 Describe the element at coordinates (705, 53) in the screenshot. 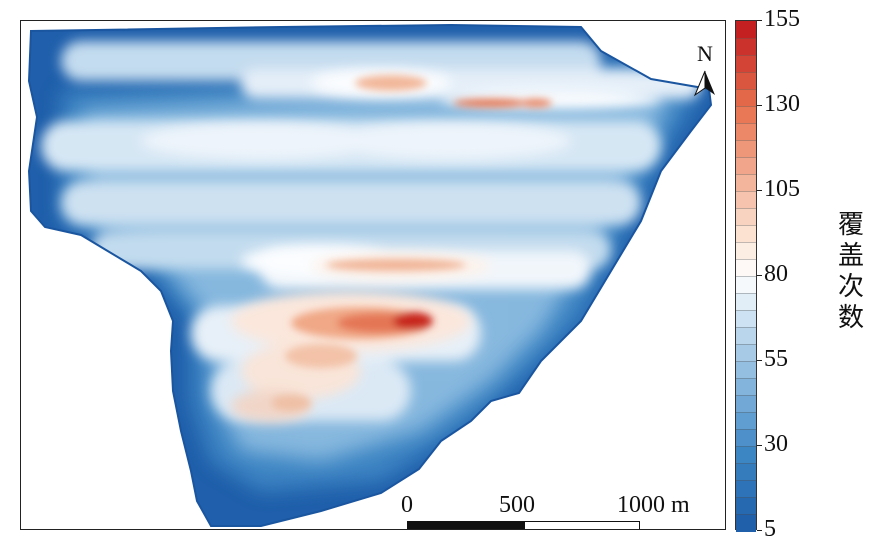

I see `north-label: N` at that location.